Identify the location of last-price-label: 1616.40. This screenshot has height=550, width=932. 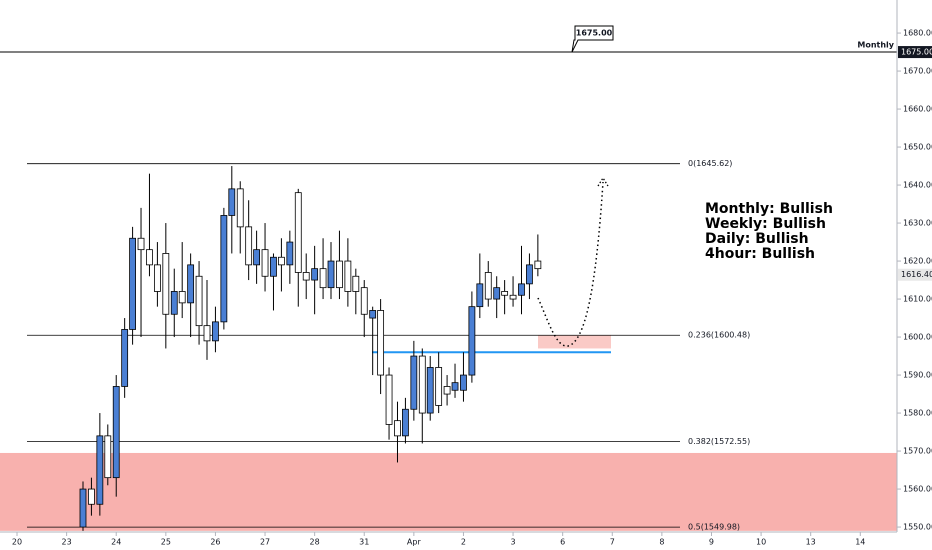
(916, 274).